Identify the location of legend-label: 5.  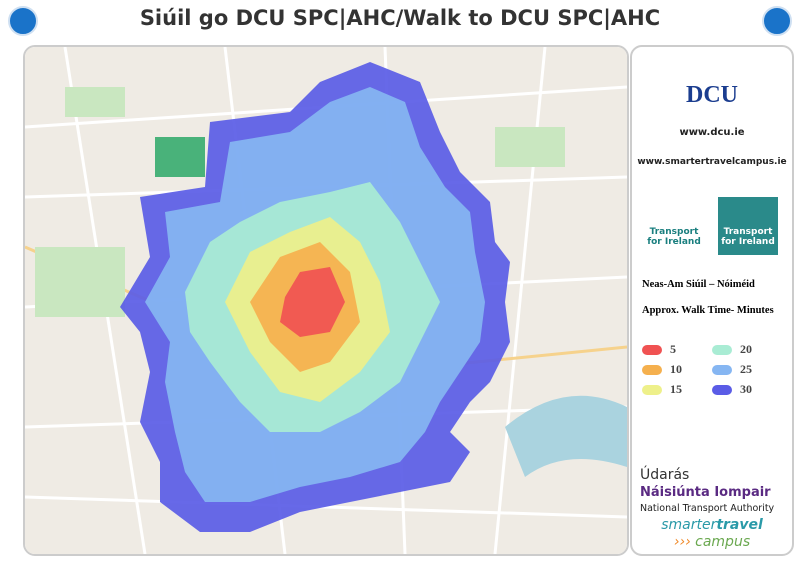
(673, 349).